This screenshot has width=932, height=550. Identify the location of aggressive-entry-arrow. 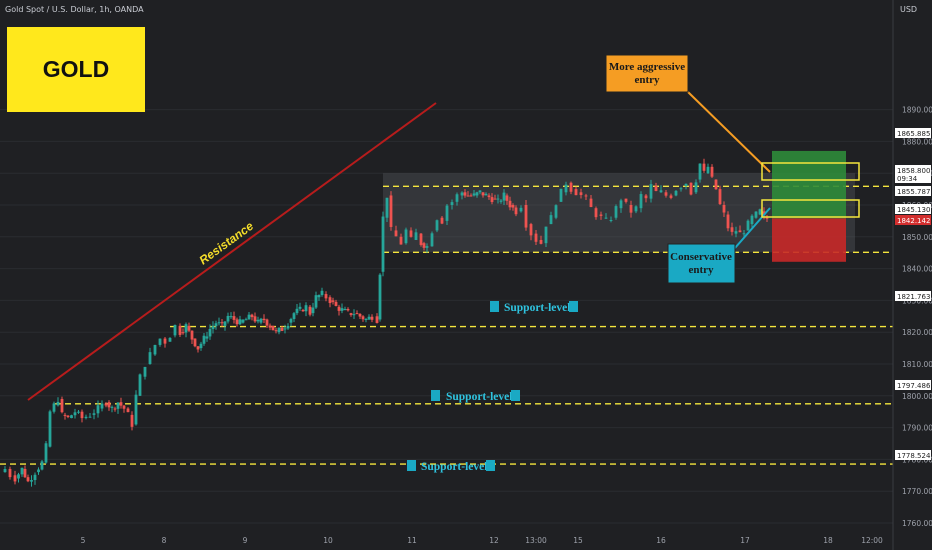
(729, 132).